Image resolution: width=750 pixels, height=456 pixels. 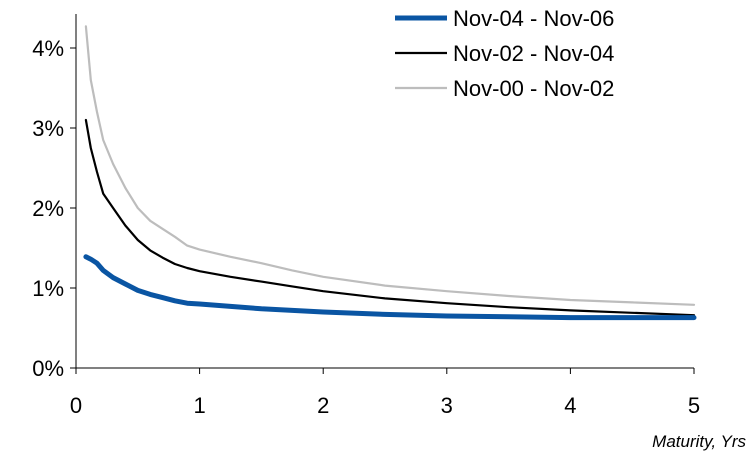 I want to click on legend-label-3: Nov-00 - Nov-02, so click(x=533, y=88).